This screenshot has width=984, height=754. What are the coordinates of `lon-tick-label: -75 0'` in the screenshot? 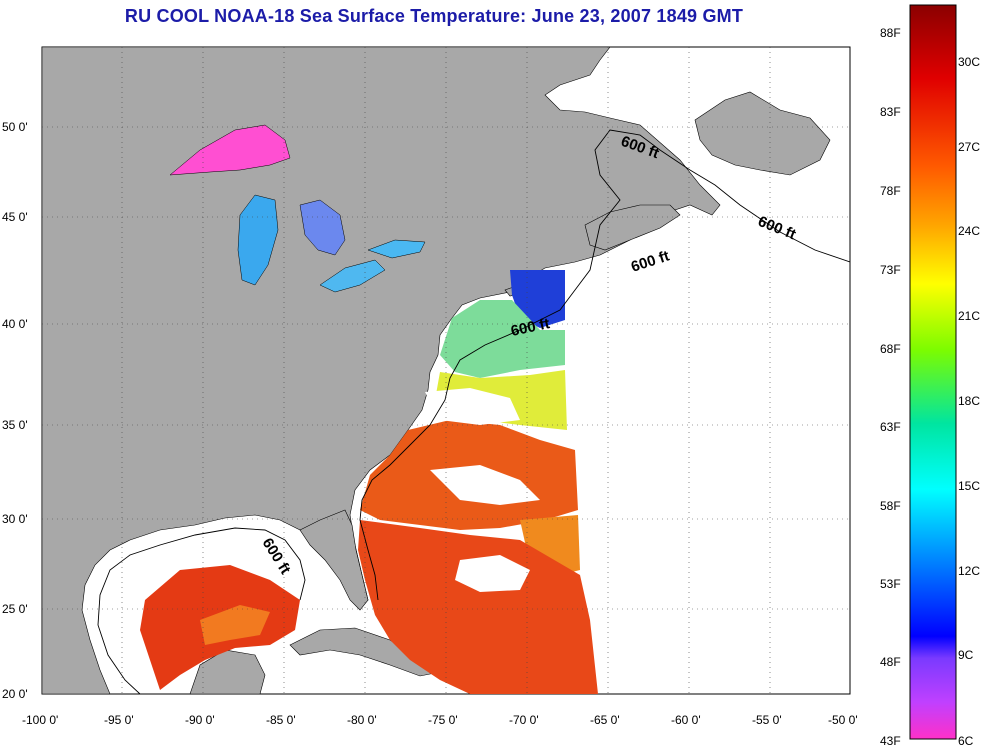 It's located at (443, 720).